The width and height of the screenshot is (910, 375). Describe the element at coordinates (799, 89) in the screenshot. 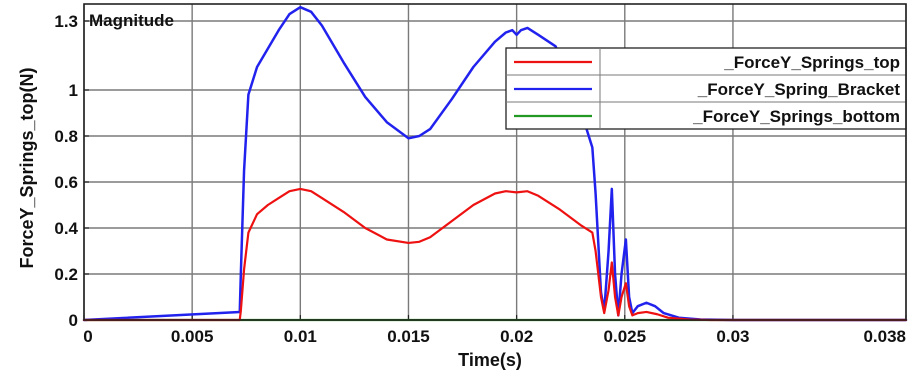

I see `legend-label-2: _ForceY_Spring_Bracket` at that location.